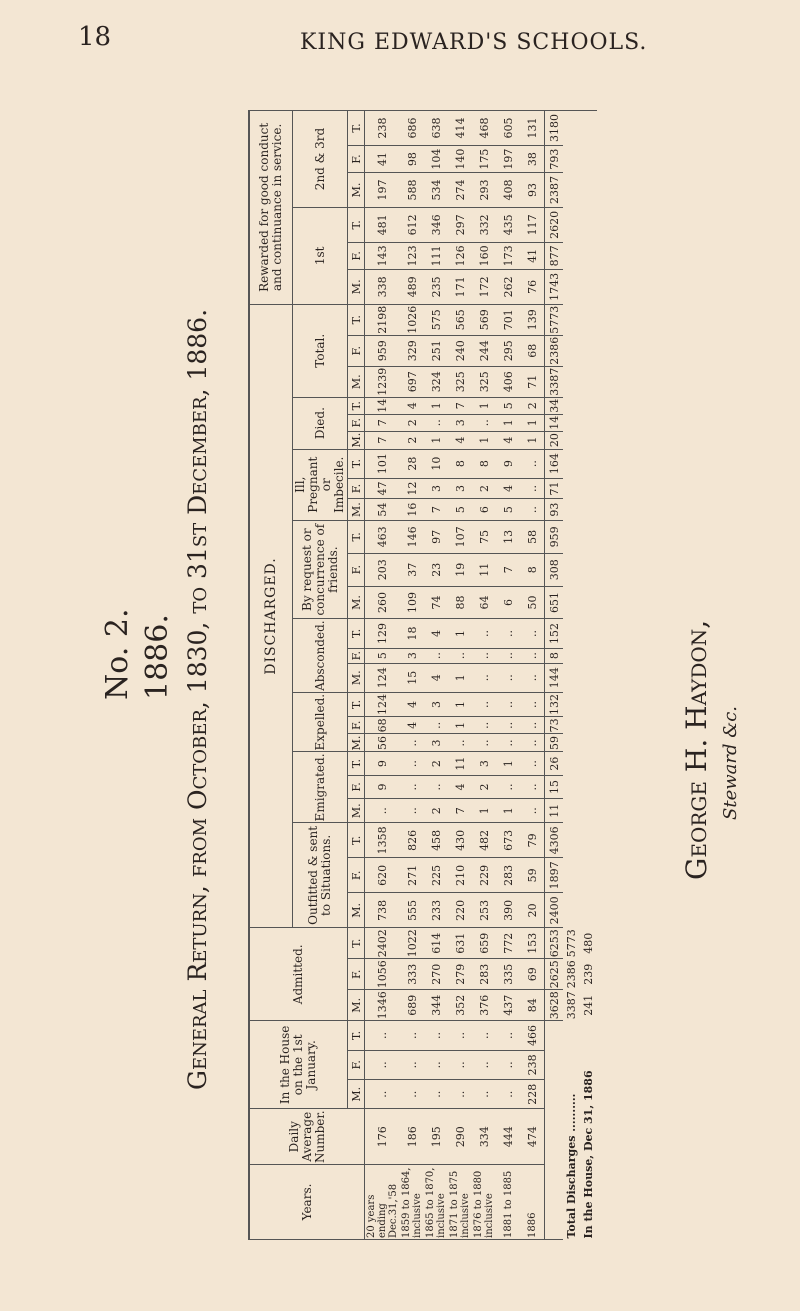 This screenshot has height=1311, width=800. I want to click on running-head: KING EDWARD'S SCHOOLS., so click(474, 42).